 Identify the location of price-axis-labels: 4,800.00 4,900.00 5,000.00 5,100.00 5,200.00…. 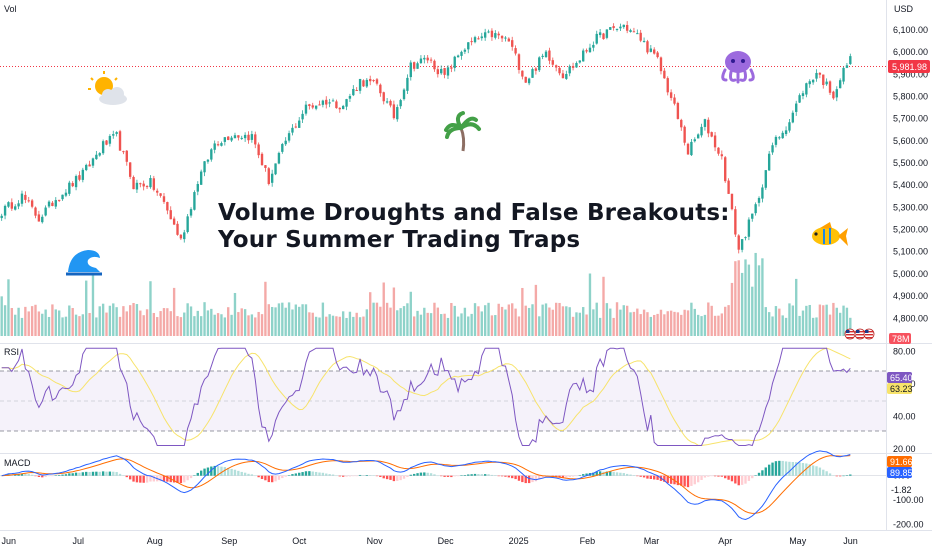
(910, 277).